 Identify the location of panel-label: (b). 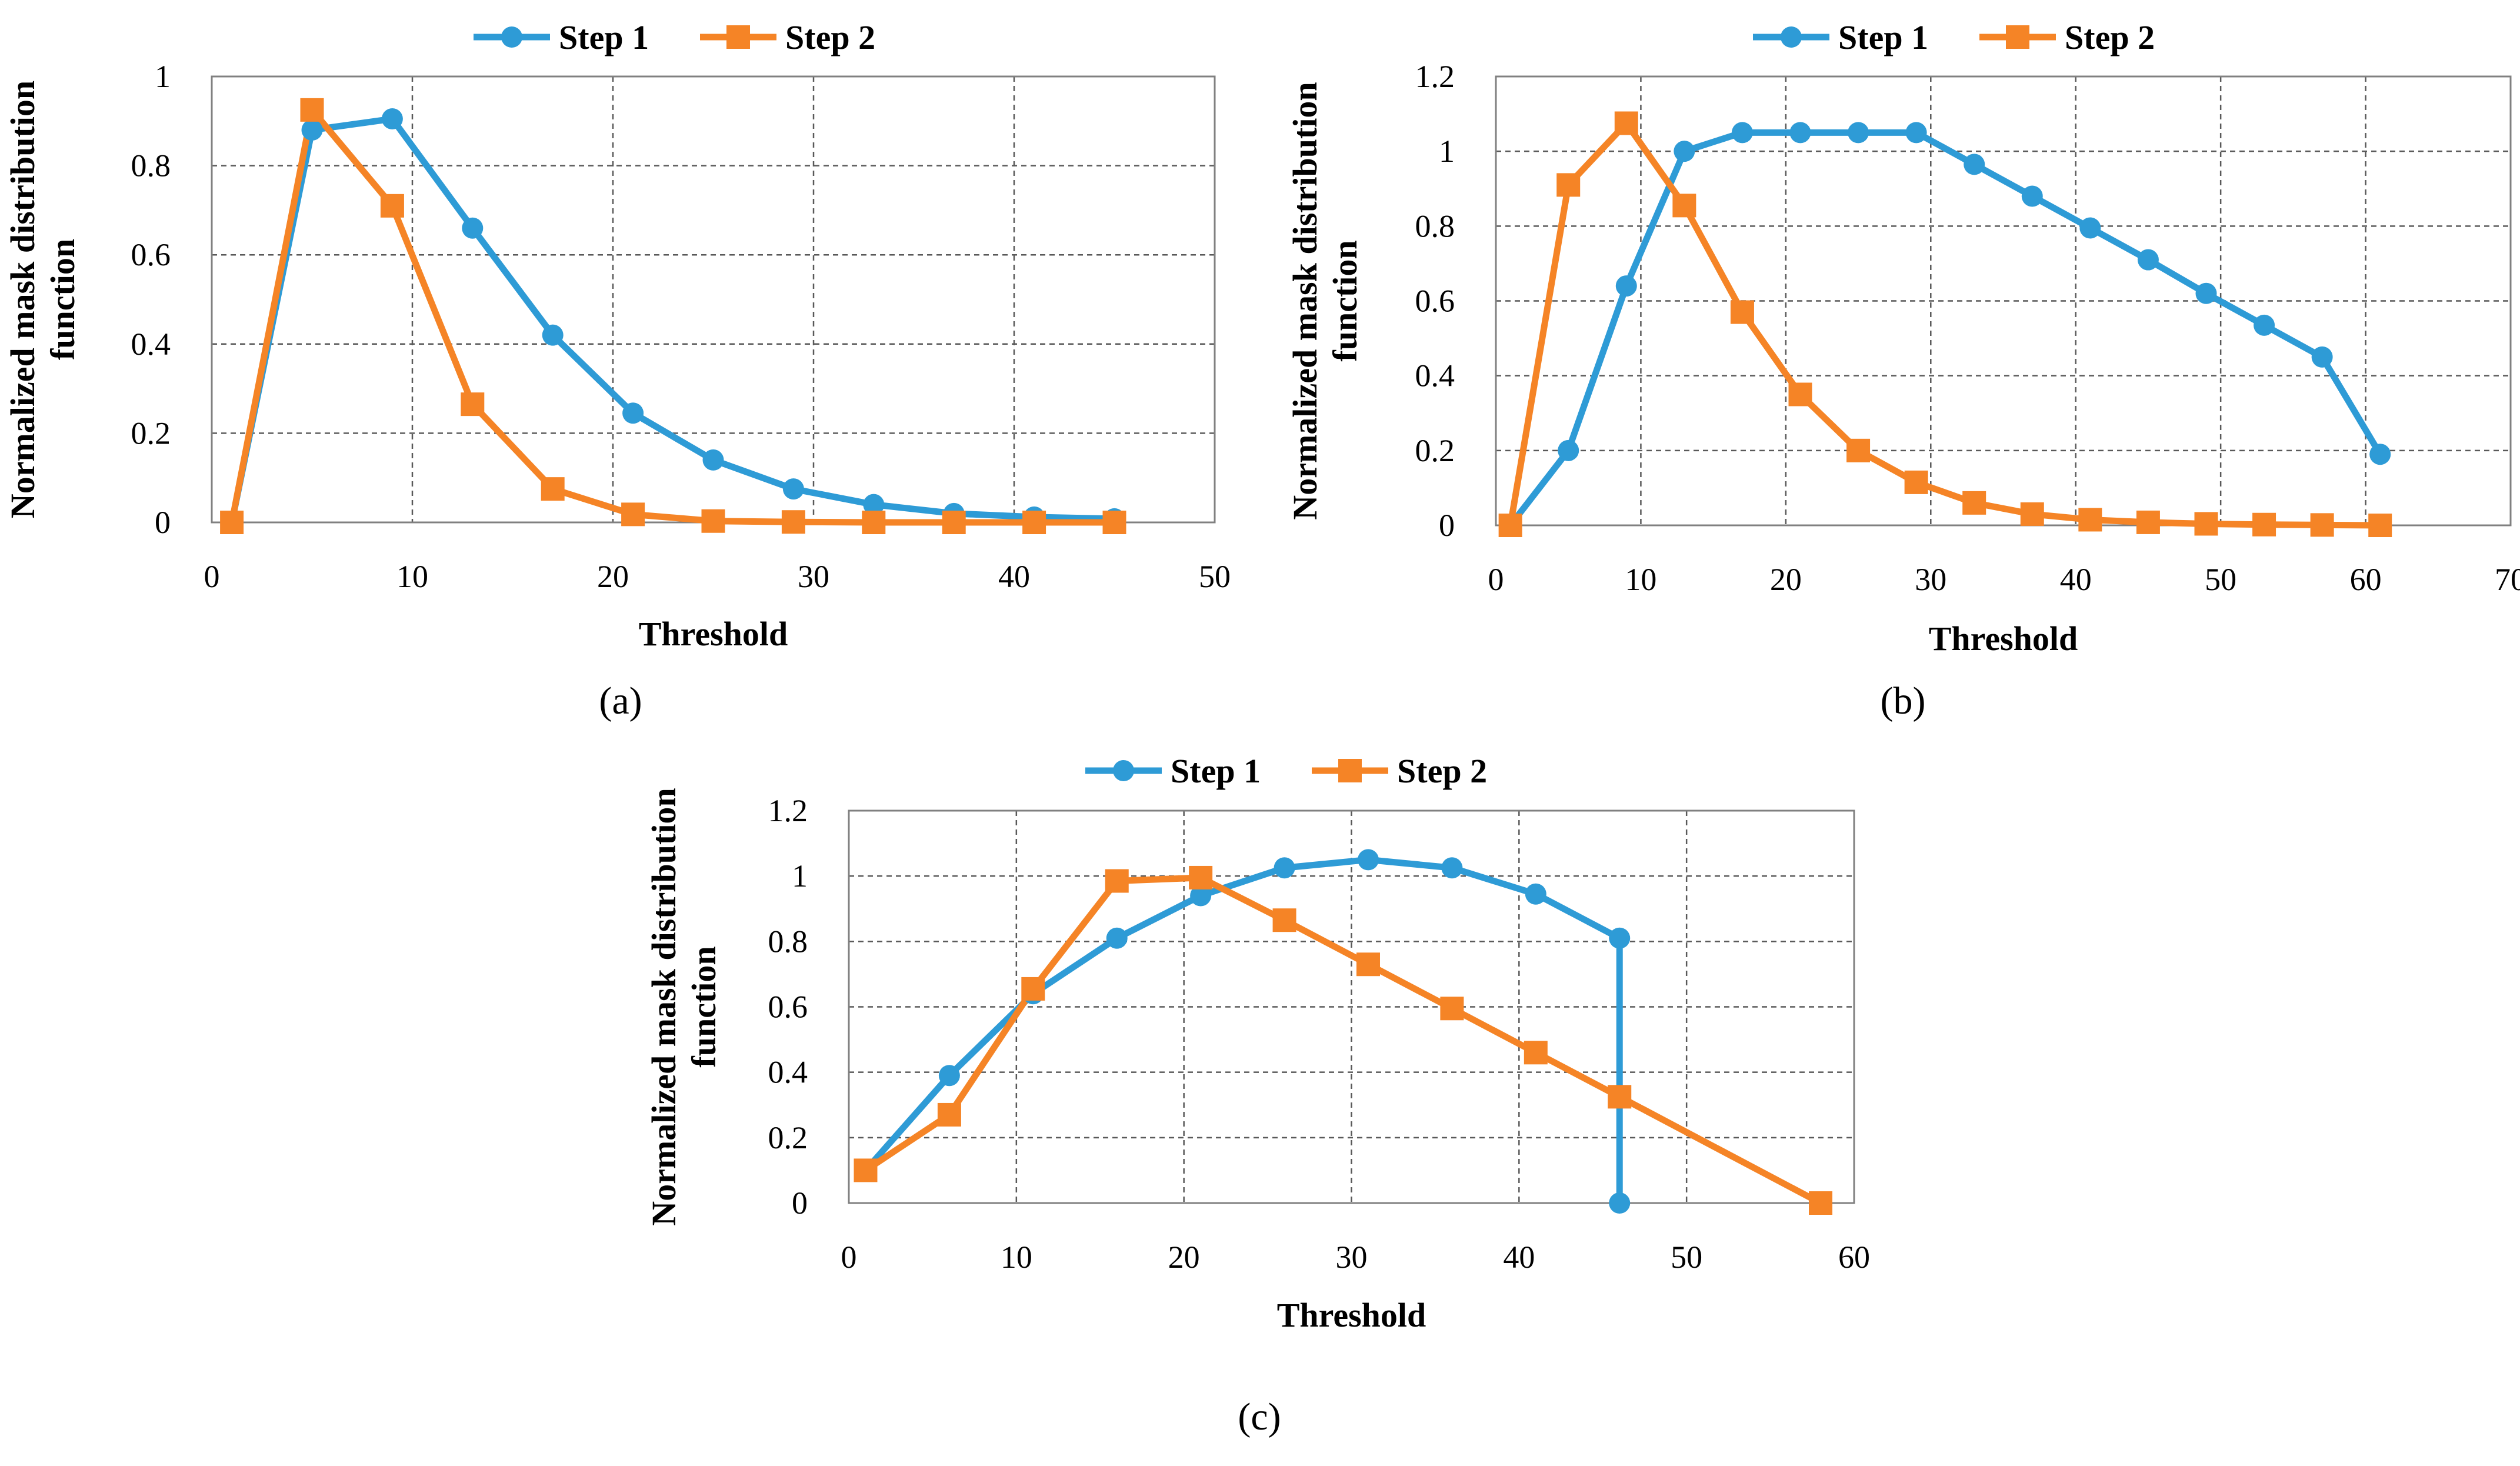
(1903, 700).